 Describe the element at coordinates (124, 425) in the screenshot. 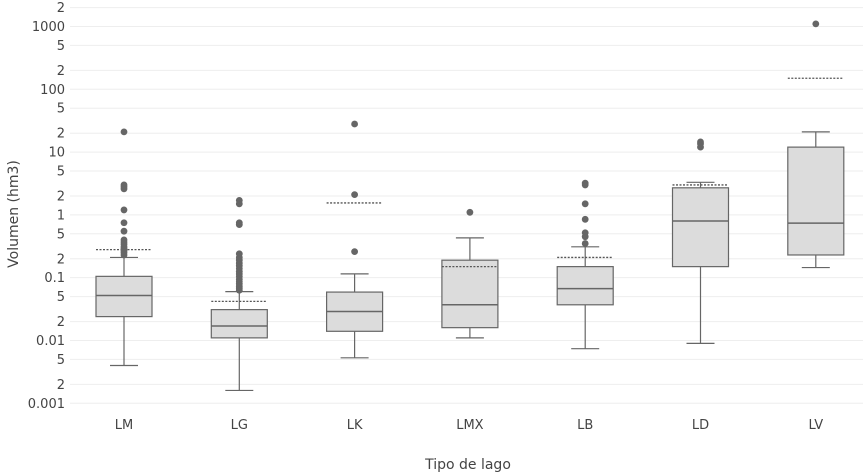

I see `x-tick-label: LM` at that location.